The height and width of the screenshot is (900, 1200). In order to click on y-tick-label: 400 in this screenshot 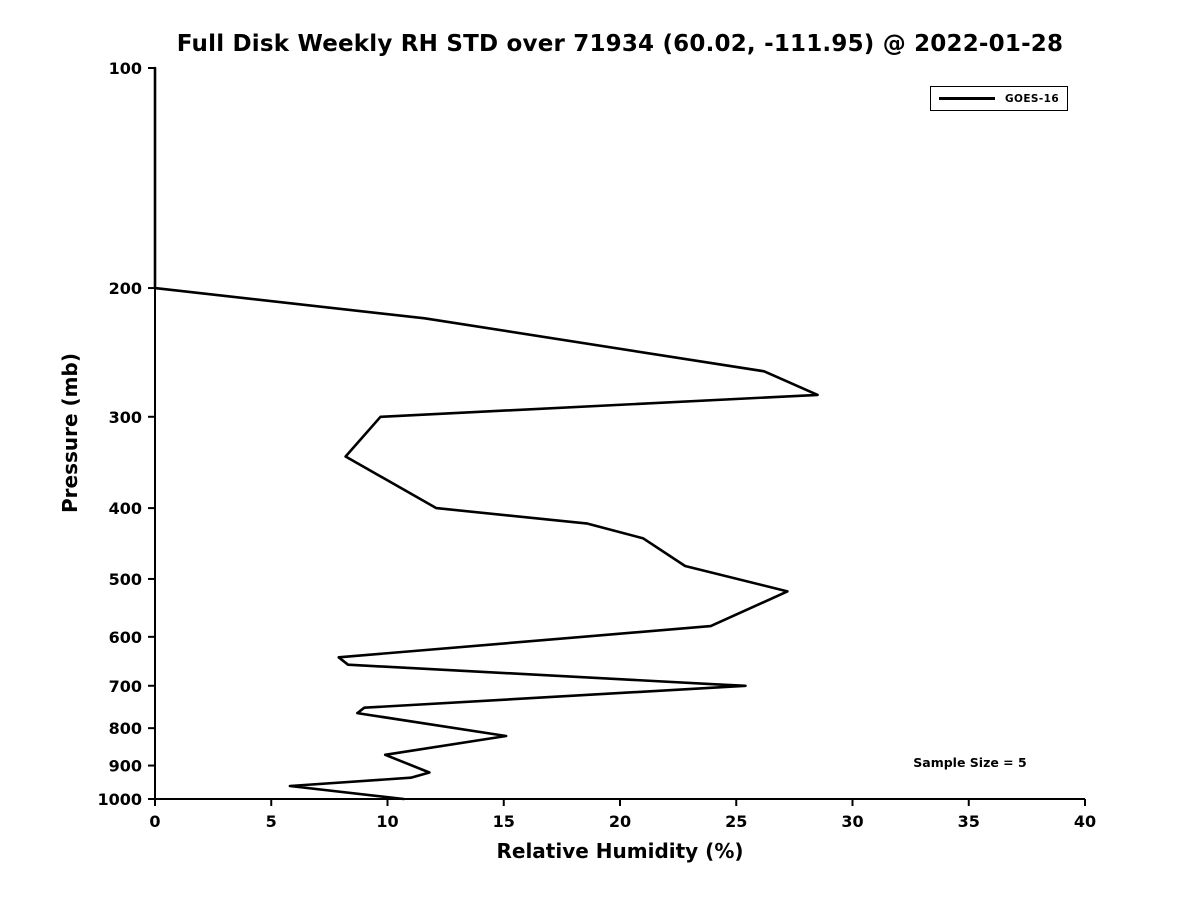, I will do `click(125, 508)`.